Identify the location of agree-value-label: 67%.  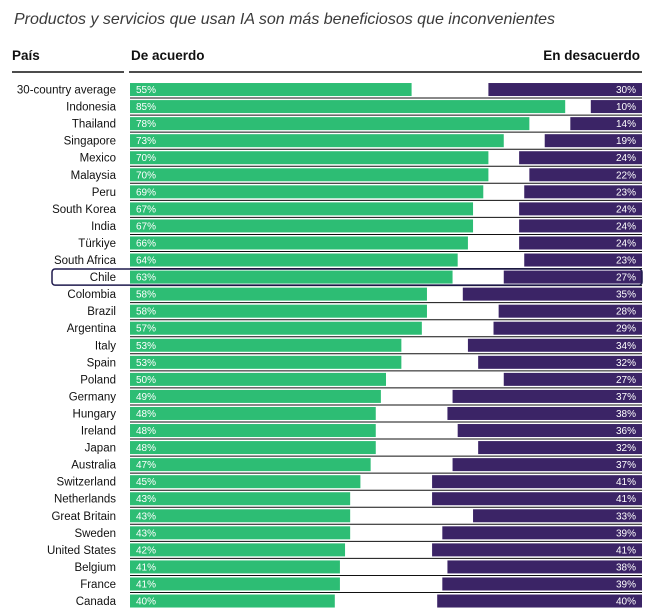
(146, 209).